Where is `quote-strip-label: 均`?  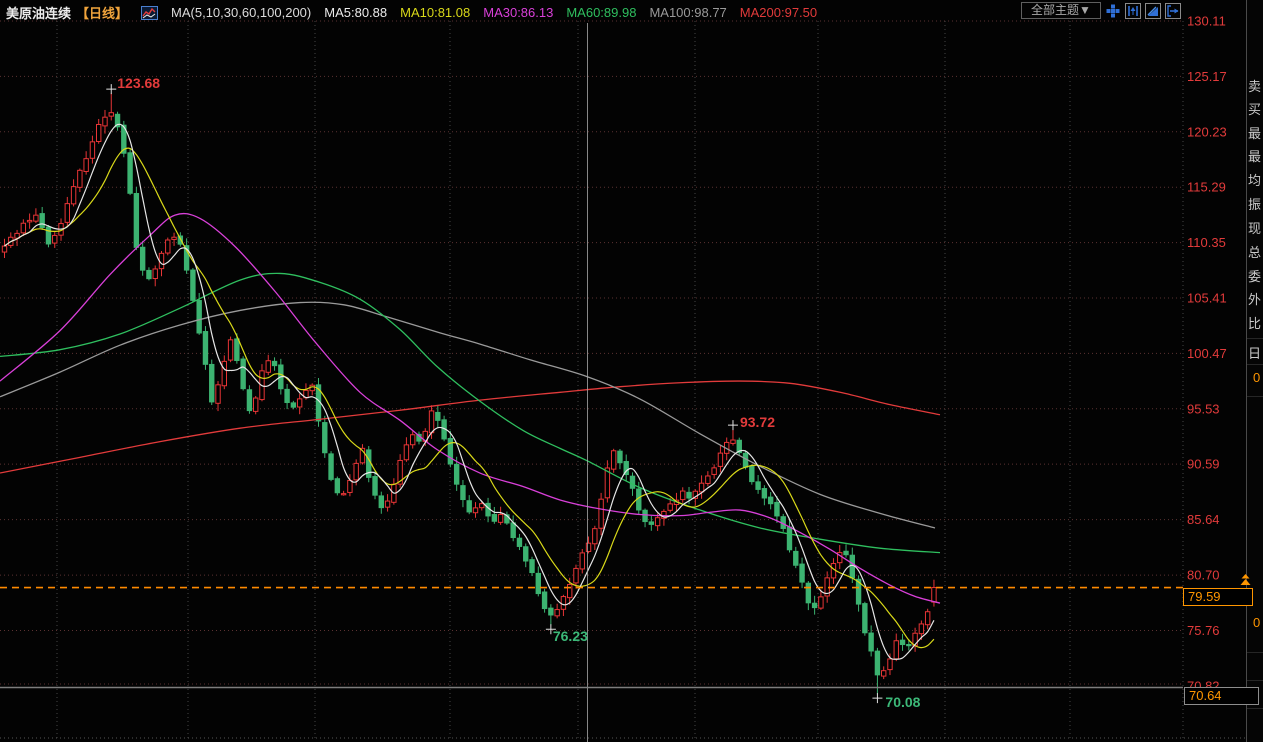
quote-strip-label: 均 is located at coordinates (1255, 180).